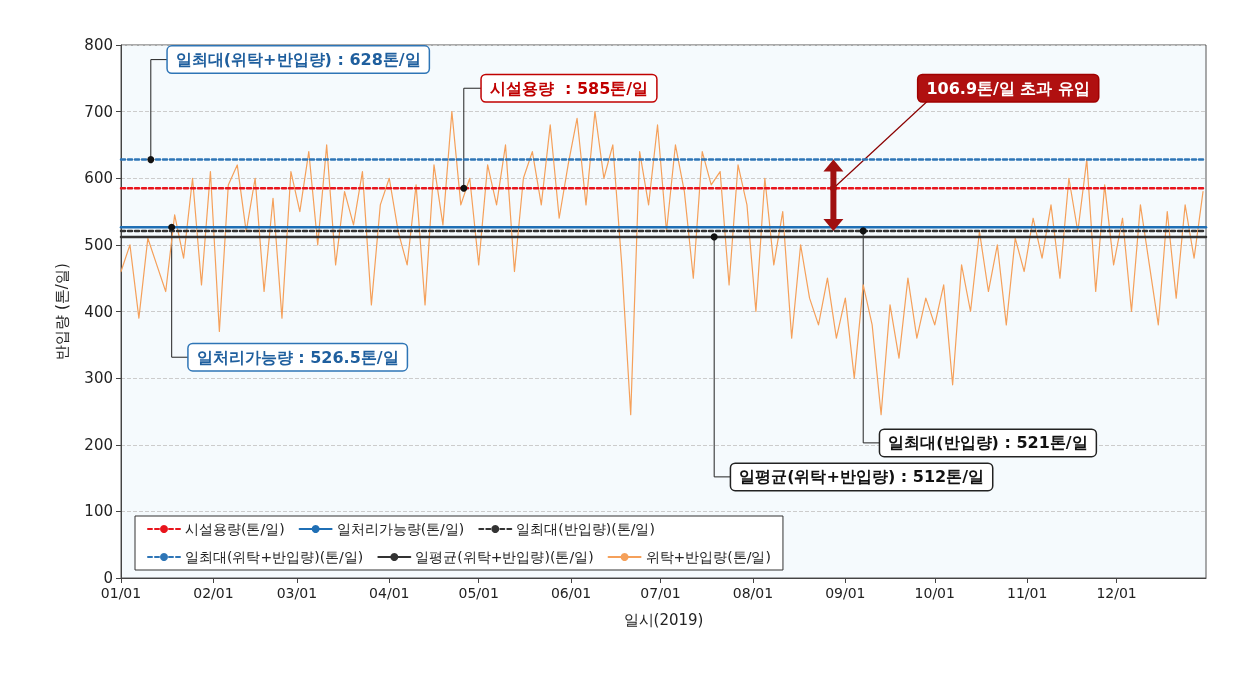 The image size is (1242, 676). What do you see at coordinates (274, 557) in the screenshot?
I see `legend-label: 일최대(위탁+반입량)(톤/일)` at bounding box center [274, 557].